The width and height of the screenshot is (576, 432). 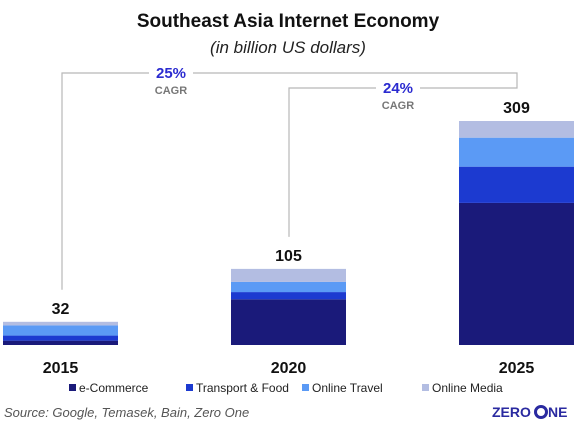 I want to click on source-note: Source: Google, Temasek, Bain, Zero One, so click(x=126, y=412).